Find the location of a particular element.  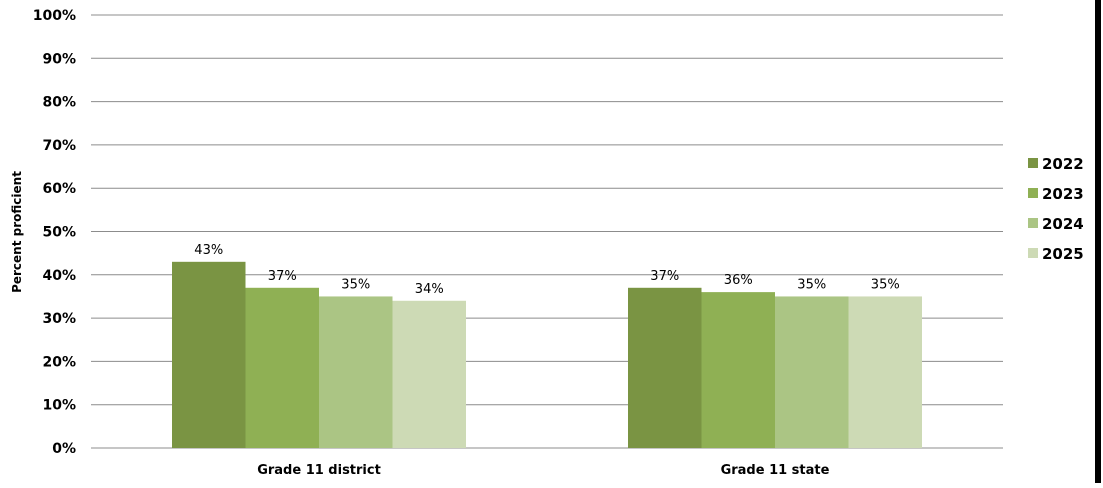

legend-label-2025: 2025 is located at coordinates (1063, 254).